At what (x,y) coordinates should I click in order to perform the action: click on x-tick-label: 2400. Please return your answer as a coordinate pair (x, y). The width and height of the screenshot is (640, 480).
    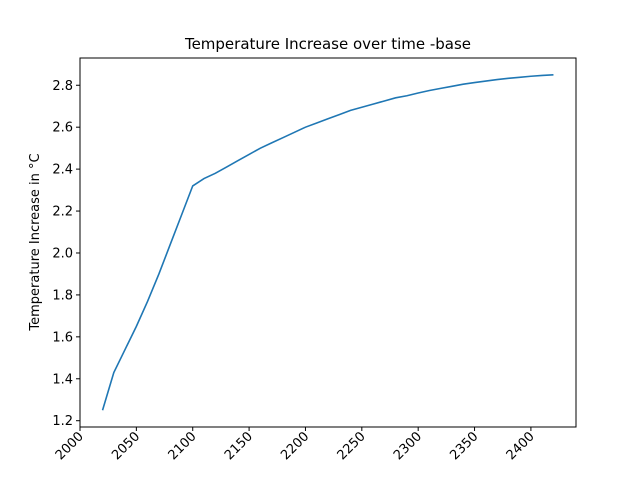
    Looking at the image, I should click on (521, 446).